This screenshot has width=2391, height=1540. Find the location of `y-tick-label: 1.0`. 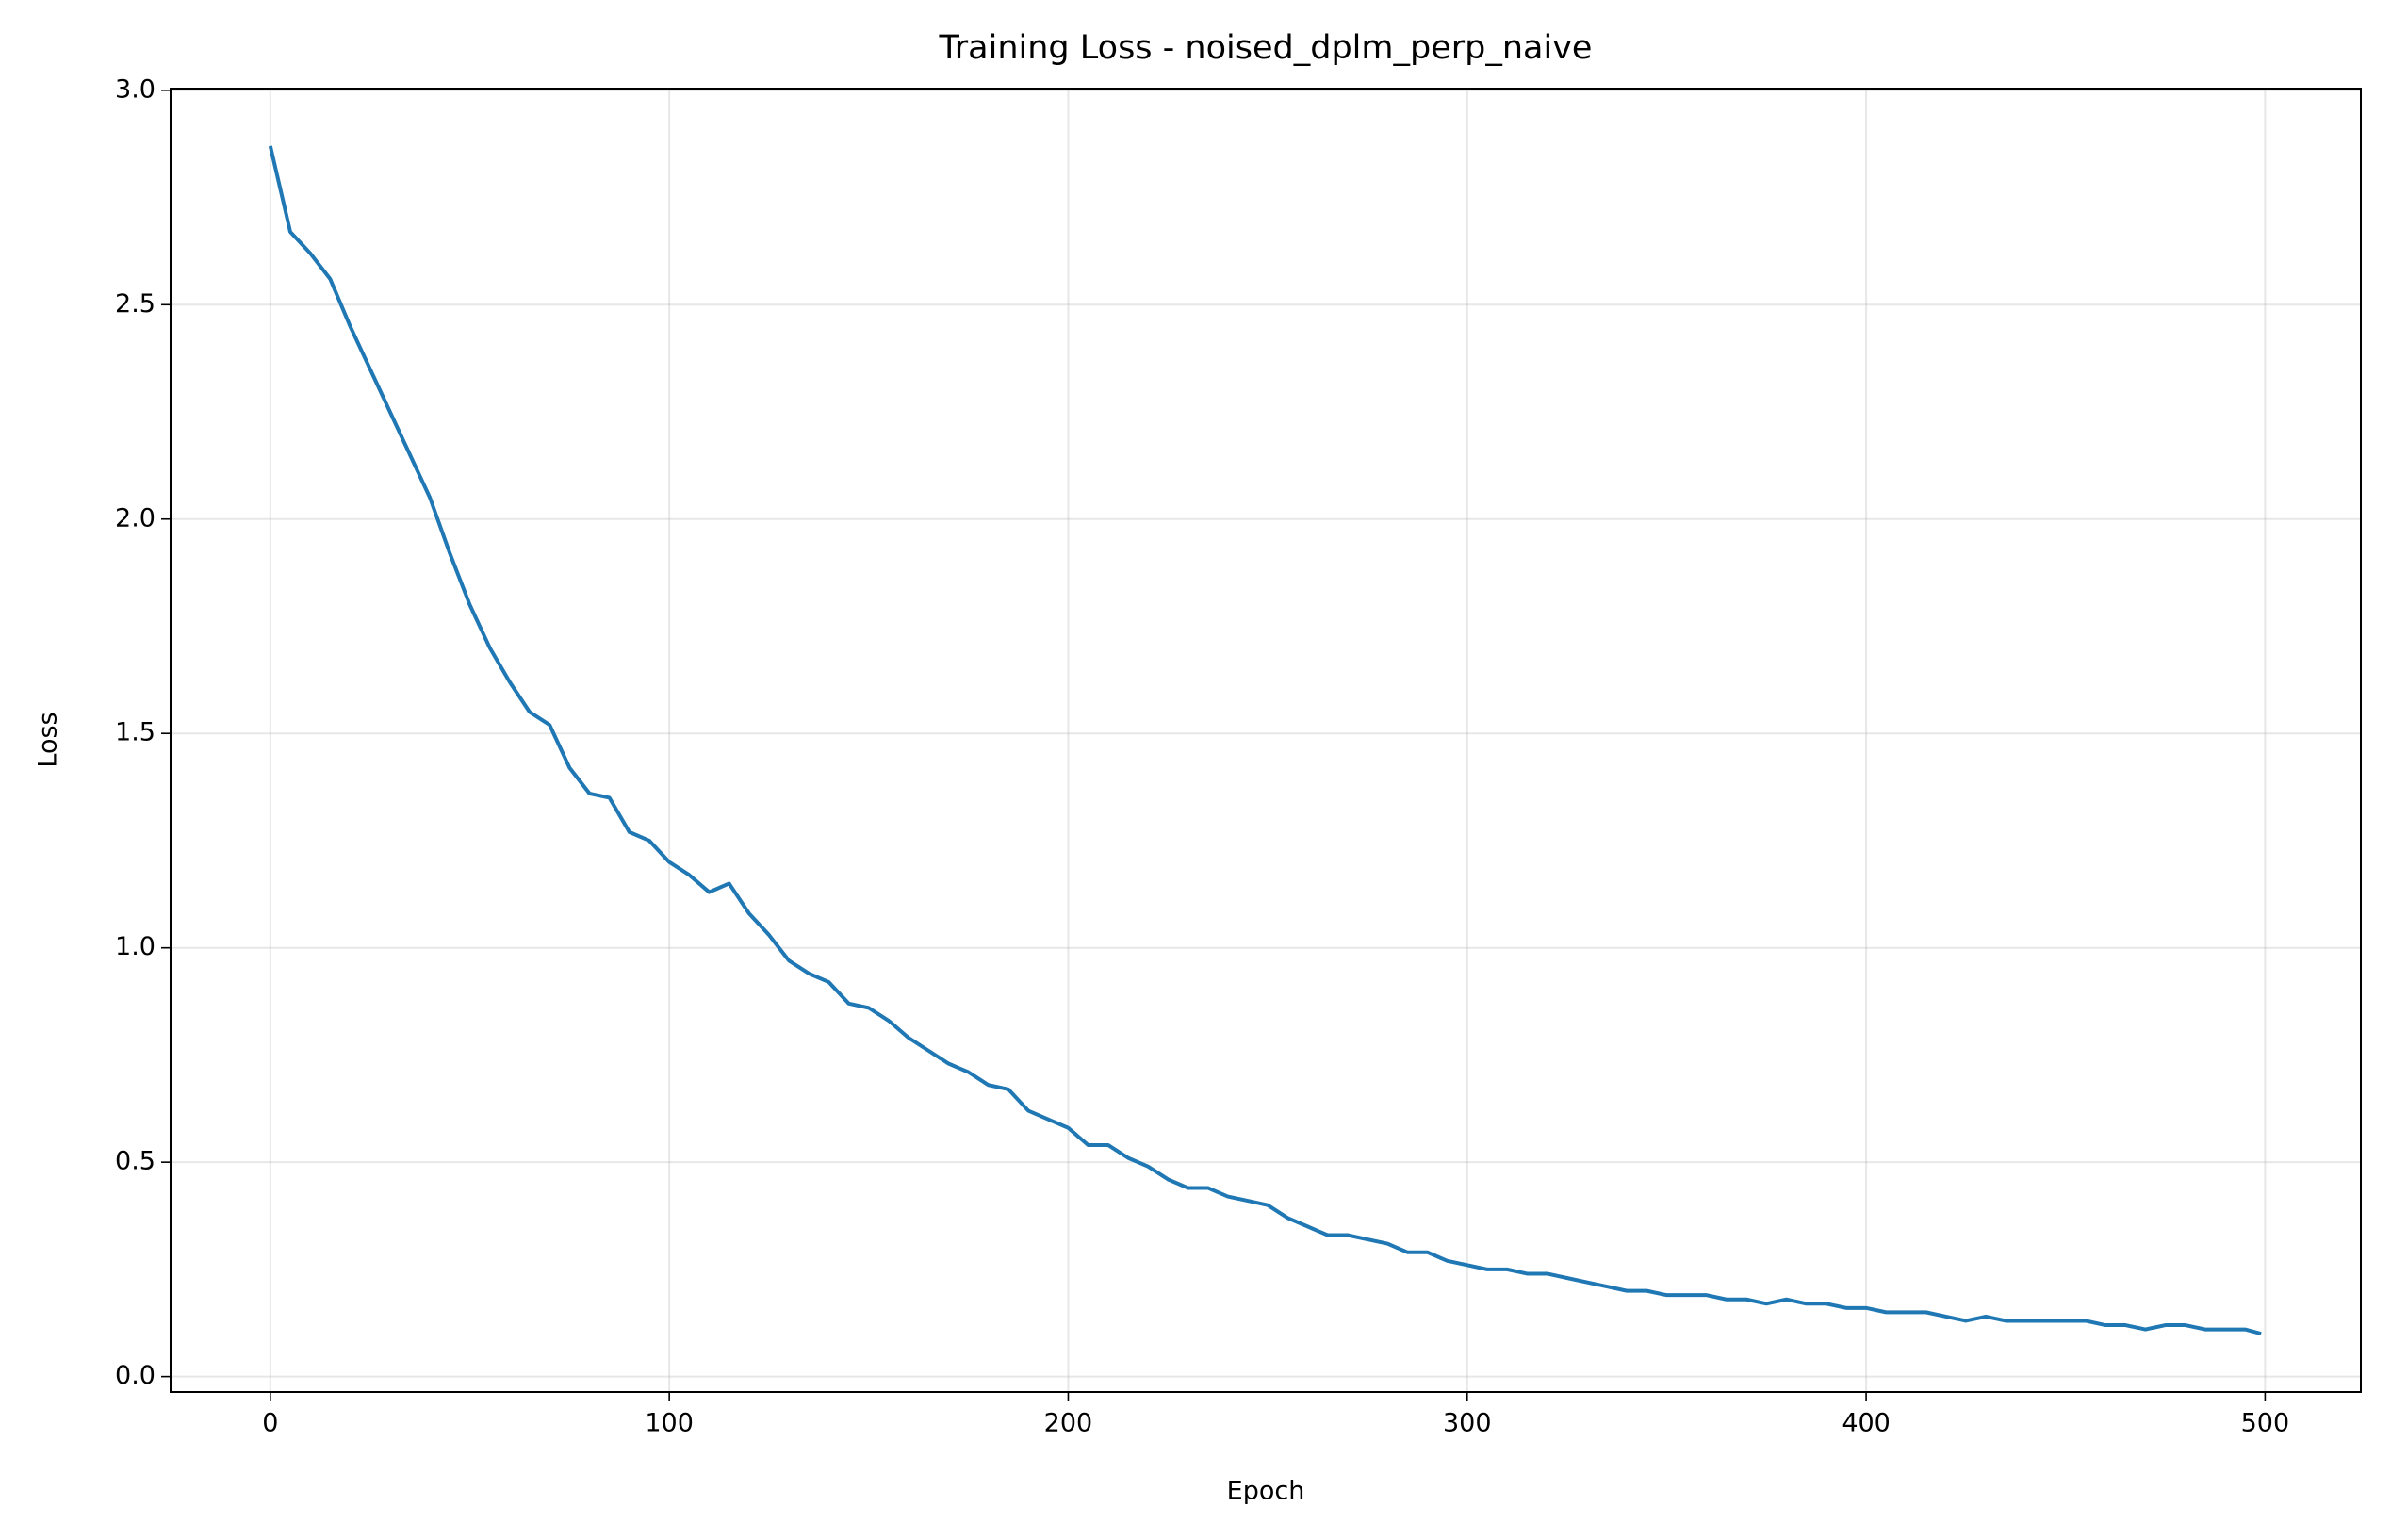

y-tick-label: 1.0 is located at coordinates (135, 946).